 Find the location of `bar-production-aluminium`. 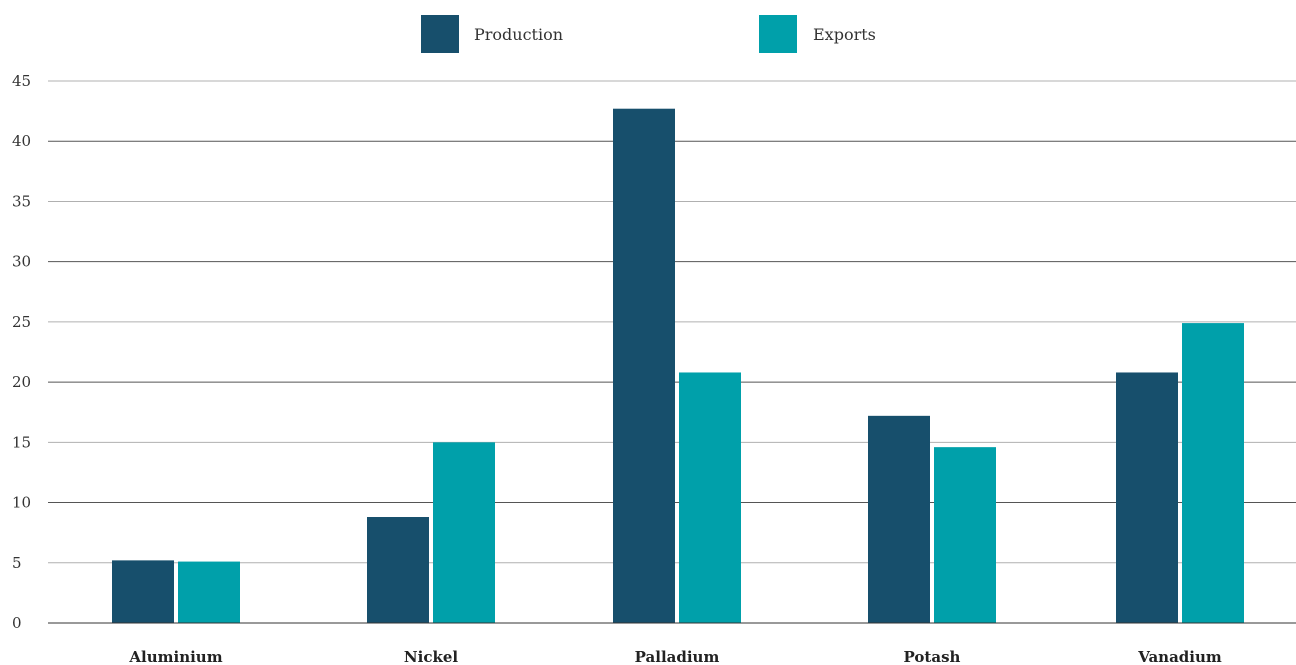

bar-production-aluminium is located at coordinates (143, 591).